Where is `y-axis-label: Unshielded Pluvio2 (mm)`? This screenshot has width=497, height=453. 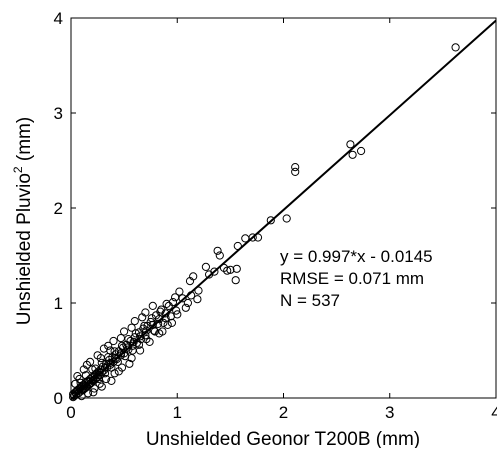 y-axis-label: Unshielded Pluvio2 (mm) is located at coordinates (23, 221).